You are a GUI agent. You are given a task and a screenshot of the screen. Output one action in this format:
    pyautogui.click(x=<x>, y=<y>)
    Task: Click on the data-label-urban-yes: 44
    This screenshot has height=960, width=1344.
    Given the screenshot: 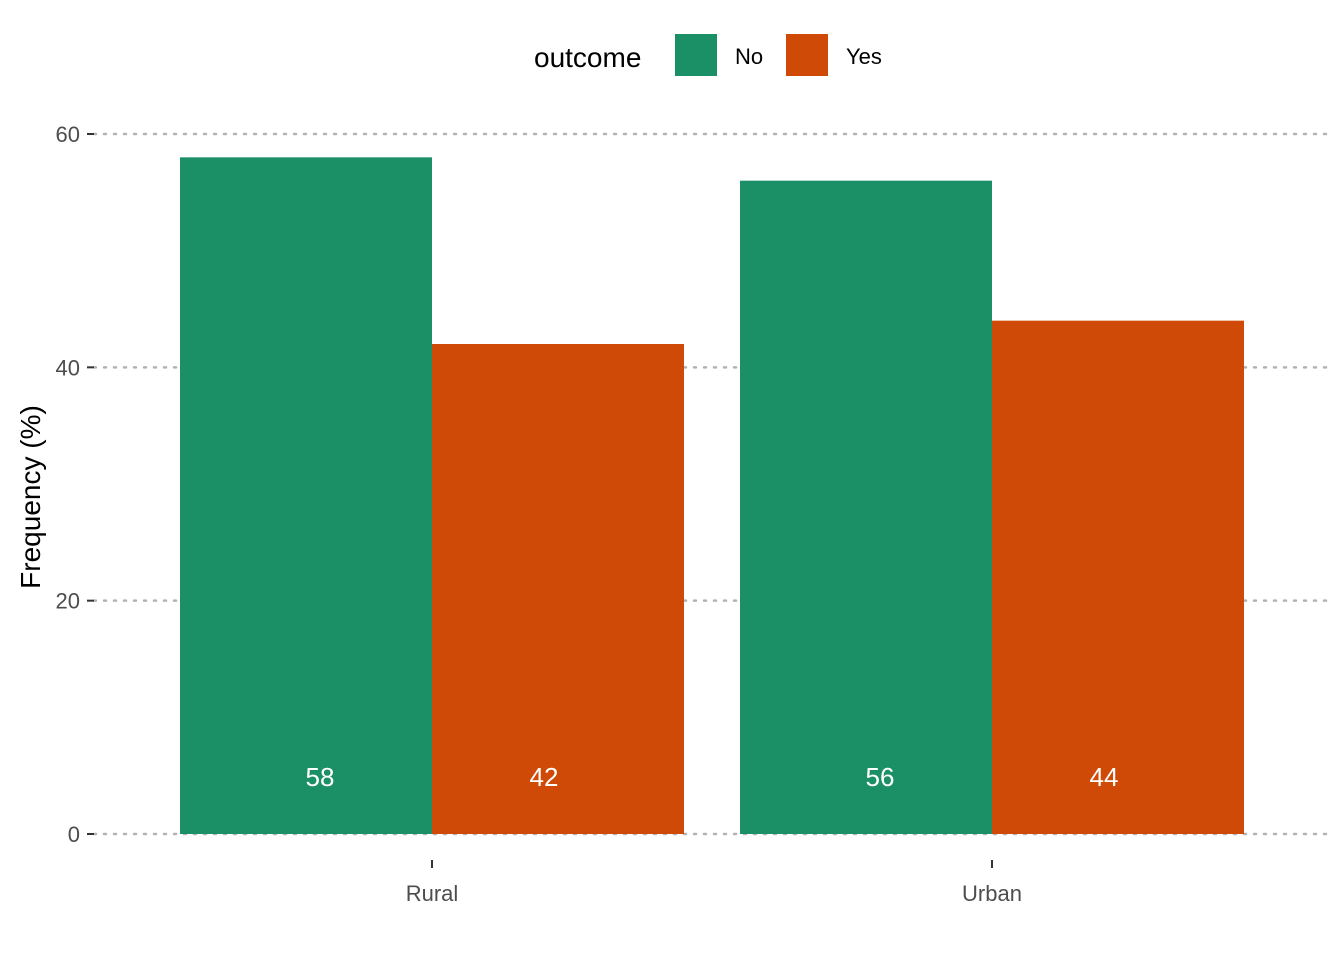 What is the action you would take?
    pyautogui.click(x=1104, y=777)
    